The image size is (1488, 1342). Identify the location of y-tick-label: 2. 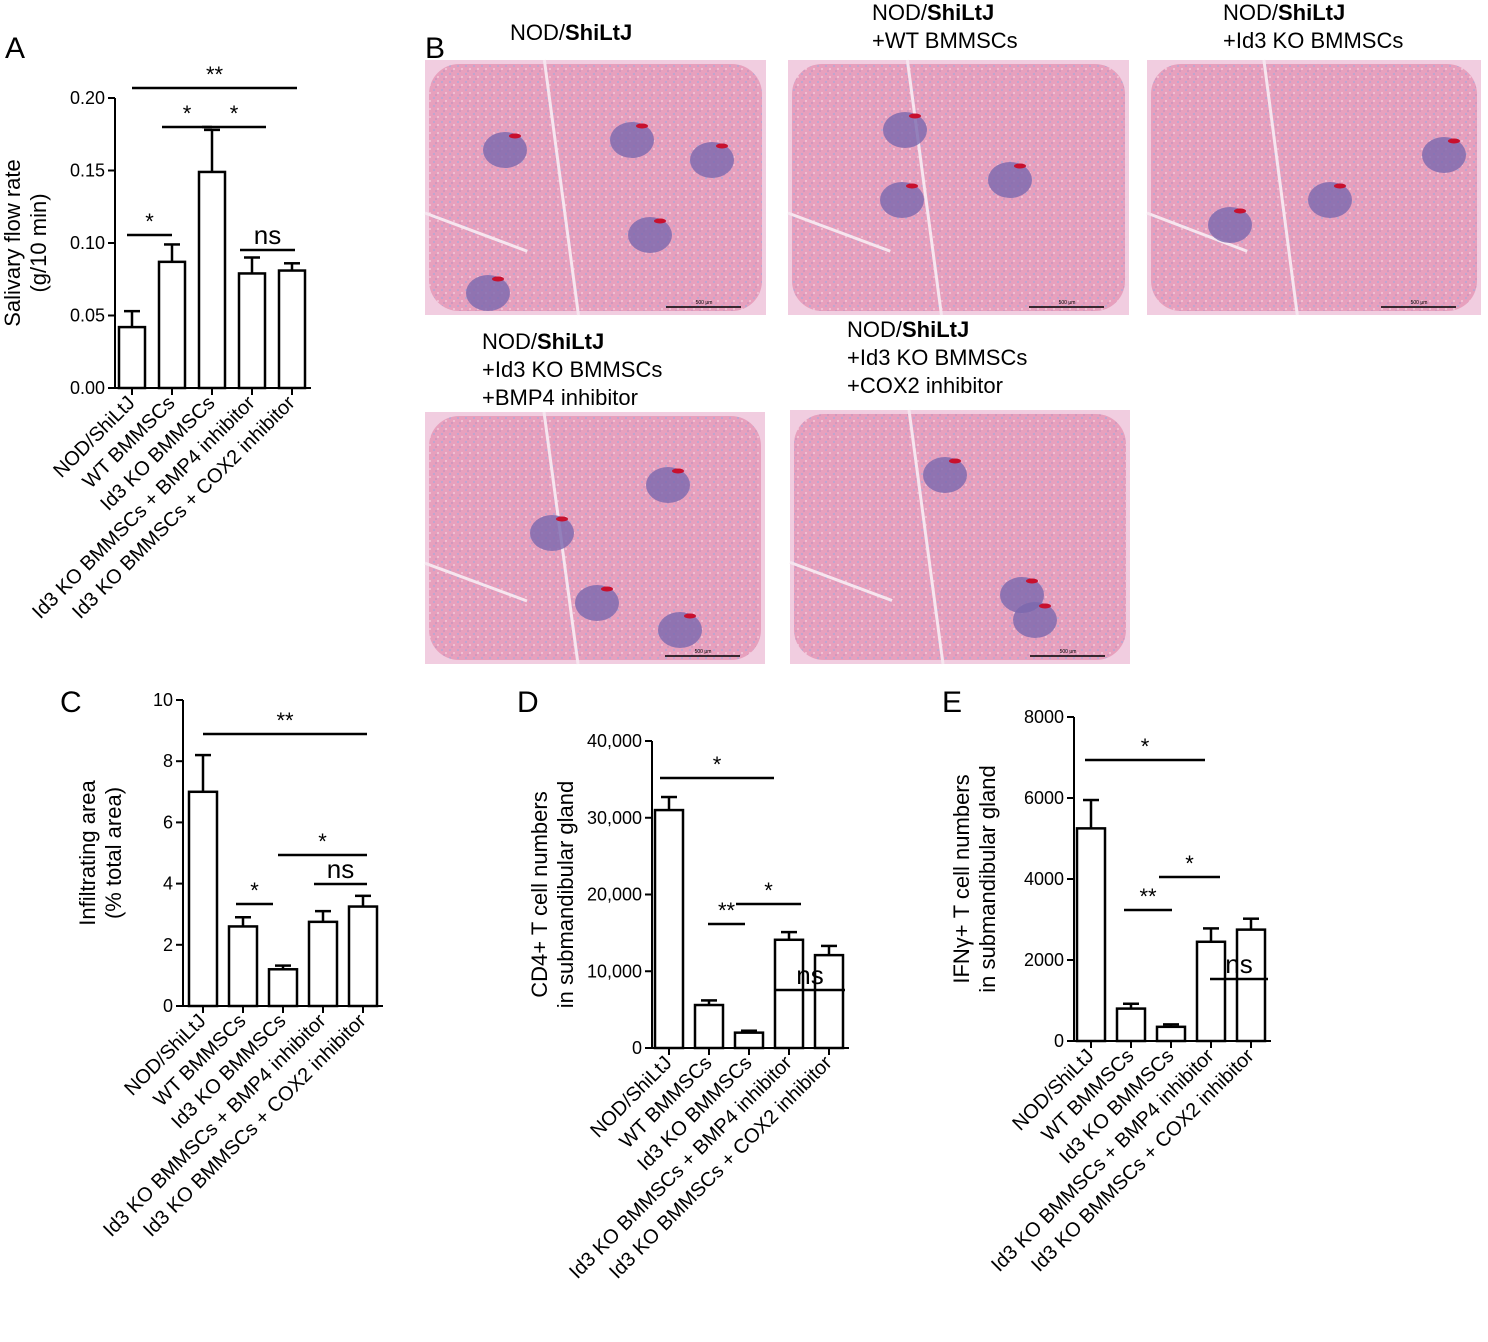
(168, 945).